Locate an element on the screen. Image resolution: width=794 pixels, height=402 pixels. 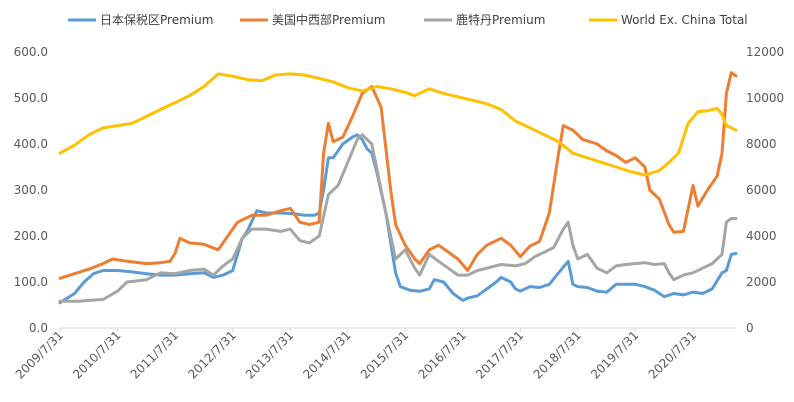
legend-label: World Ex. China Total is located at coordinates (684, 20).